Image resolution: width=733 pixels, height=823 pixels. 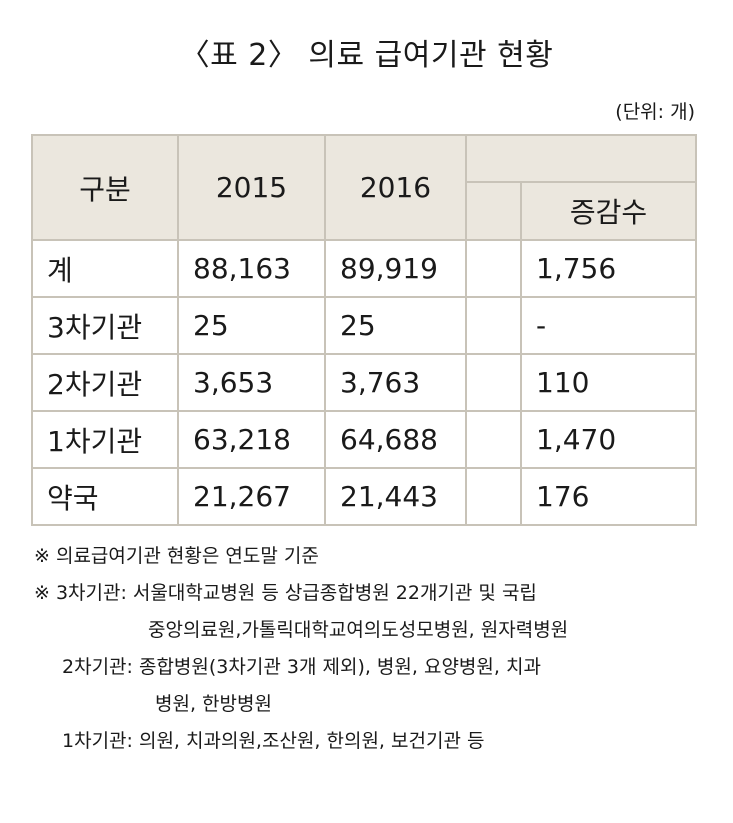 I want to click on table-row: 1차기관 63,218 64,688 1,470, so click(x=364, y=439).